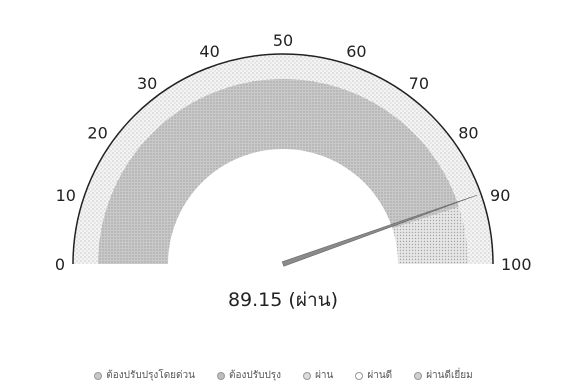  Describe the element at coordinates (516, 264) in the screenshot. I see `tick-label-100: 100` at that location.